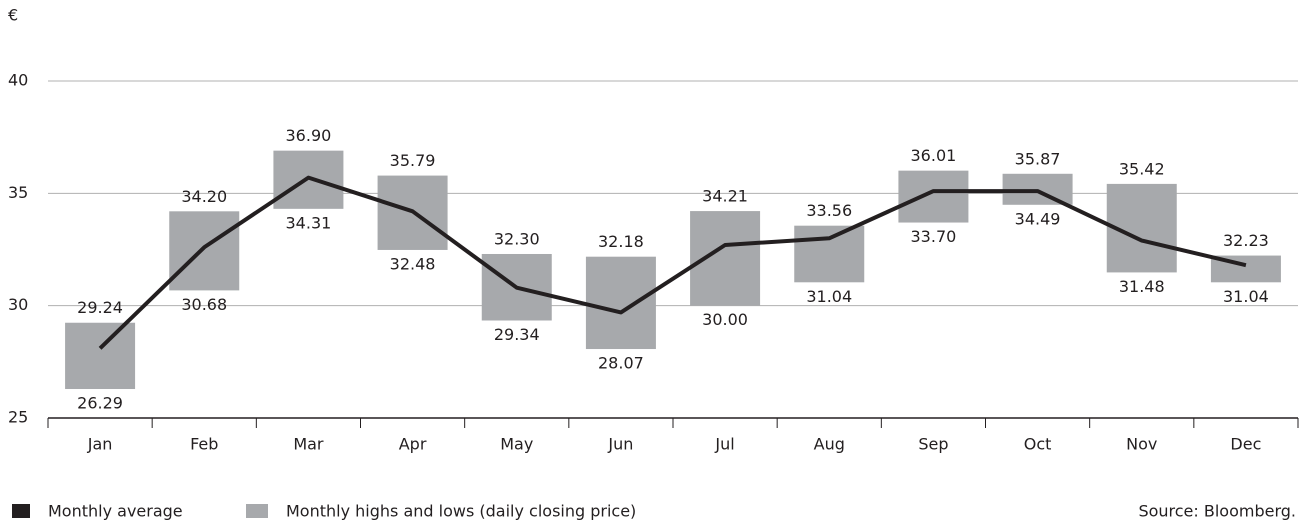 Image resolution: width=1304 pixels, height=526 pixels. Describe the element at coordinates (18, 80) in the screenshot. I see `y-tick-label: 40` at that location.